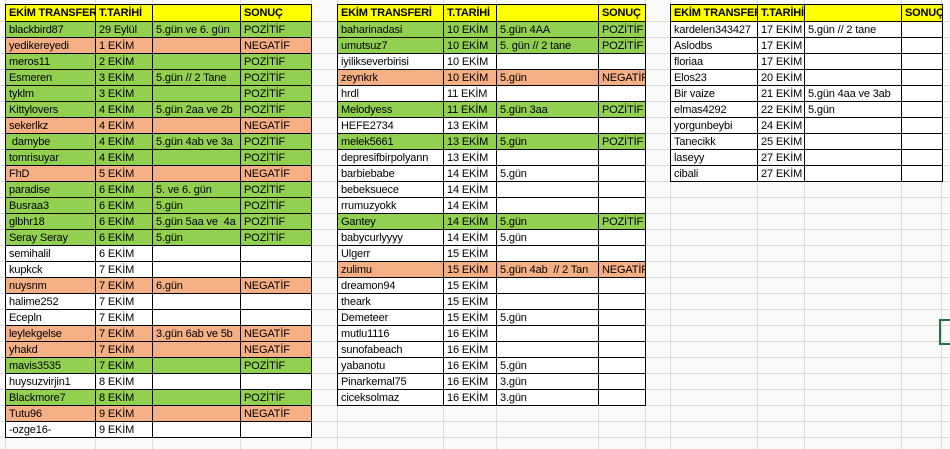 Image resolution: width=950 pixels, height=449 pixels. What do you see at coordinates (391, 318) in the screenshot?
I see `cell-name: Demeteer` at bounding box center [391, 318].